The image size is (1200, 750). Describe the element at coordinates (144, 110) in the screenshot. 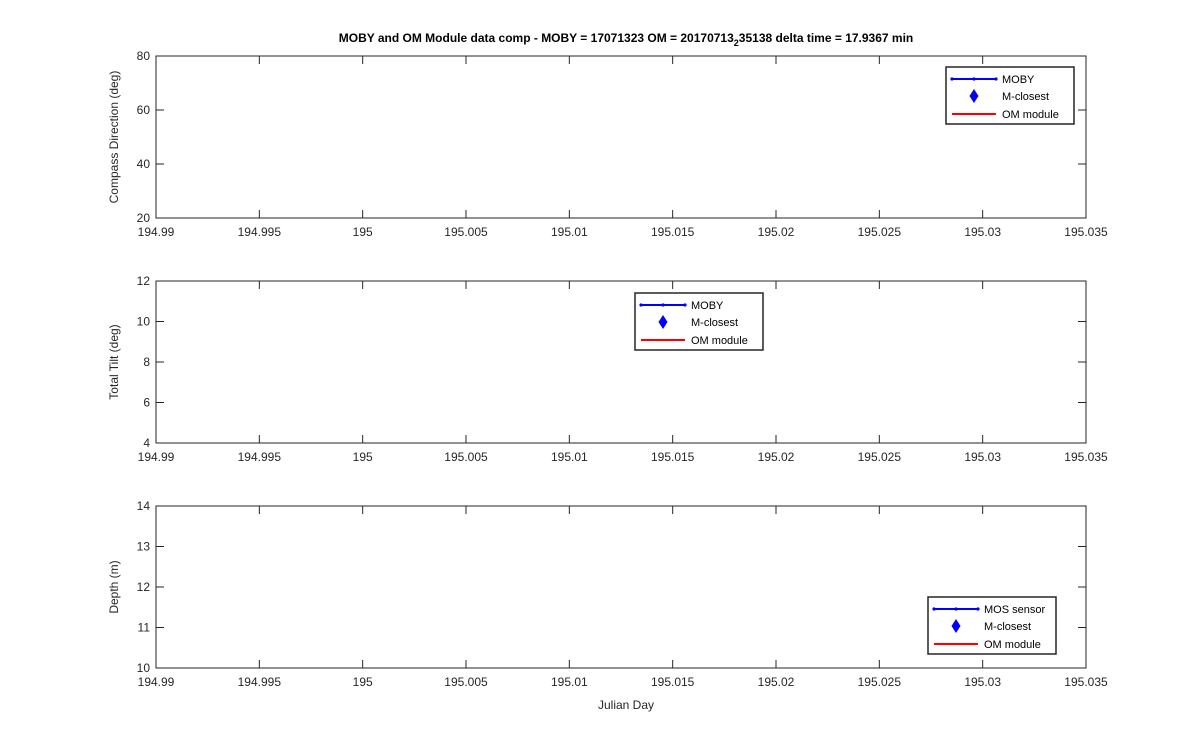

I see `y-tick-label: 60` at that location.